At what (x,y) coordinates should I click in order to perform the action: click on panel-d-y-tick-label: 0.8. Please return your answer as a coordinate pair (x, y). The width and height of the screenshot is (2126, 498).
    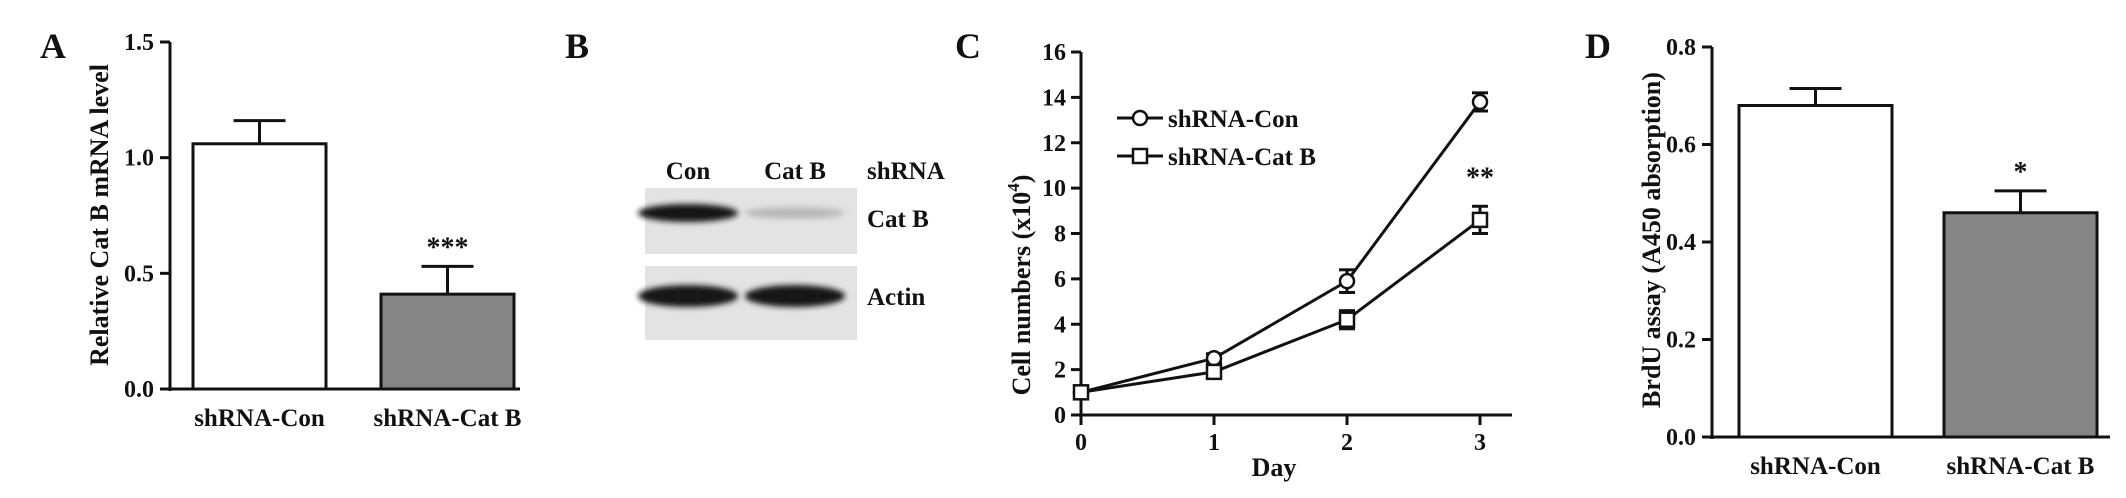
    Looking at the image, I should click on (1681, 48).